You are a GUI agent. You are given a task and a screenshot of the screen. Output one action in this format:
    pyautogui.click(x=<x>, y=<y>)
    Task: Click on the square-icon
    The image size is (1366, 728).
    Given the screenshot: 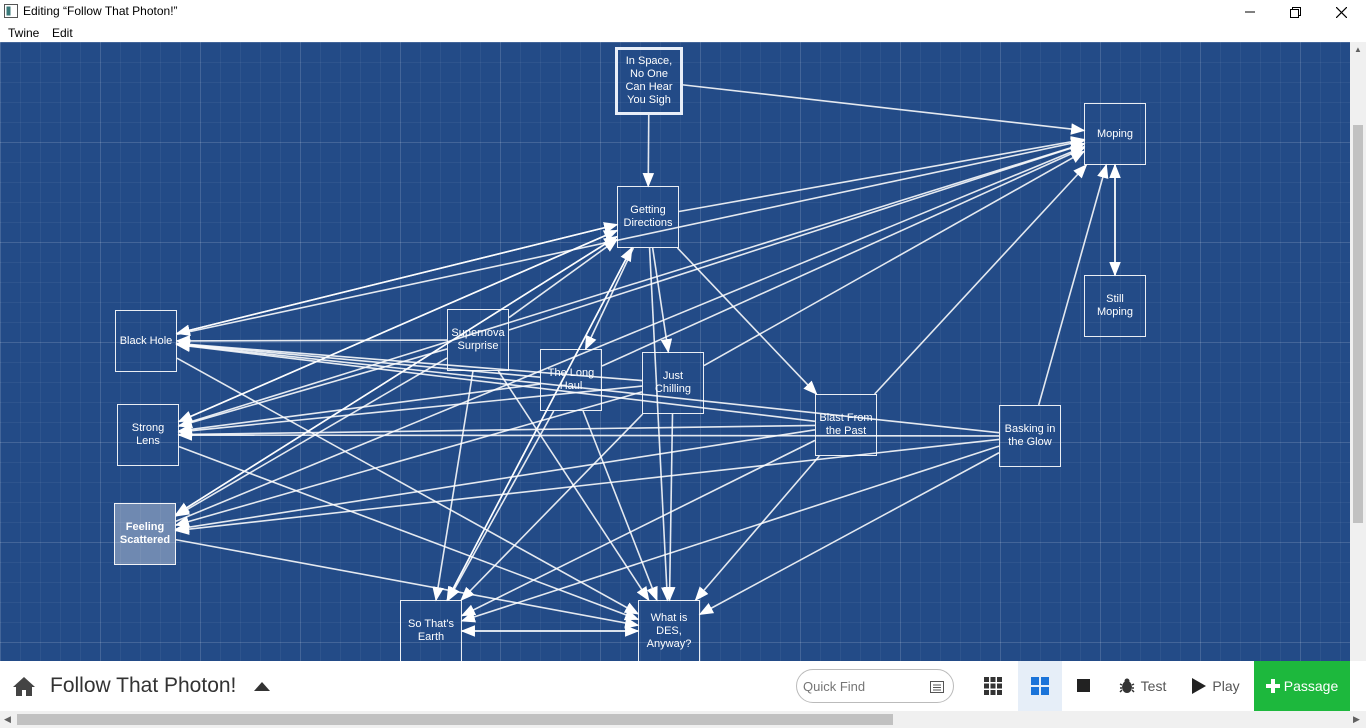 What is the action you would take?
    pyautogui.click(x=1083, y=685)
    